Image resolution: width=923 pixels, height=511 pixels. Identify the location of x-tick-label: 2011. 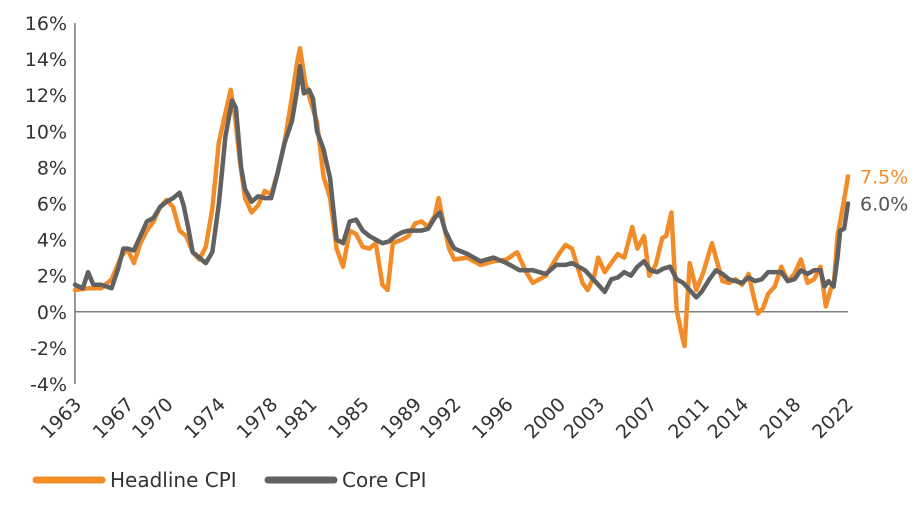
(689, 419).